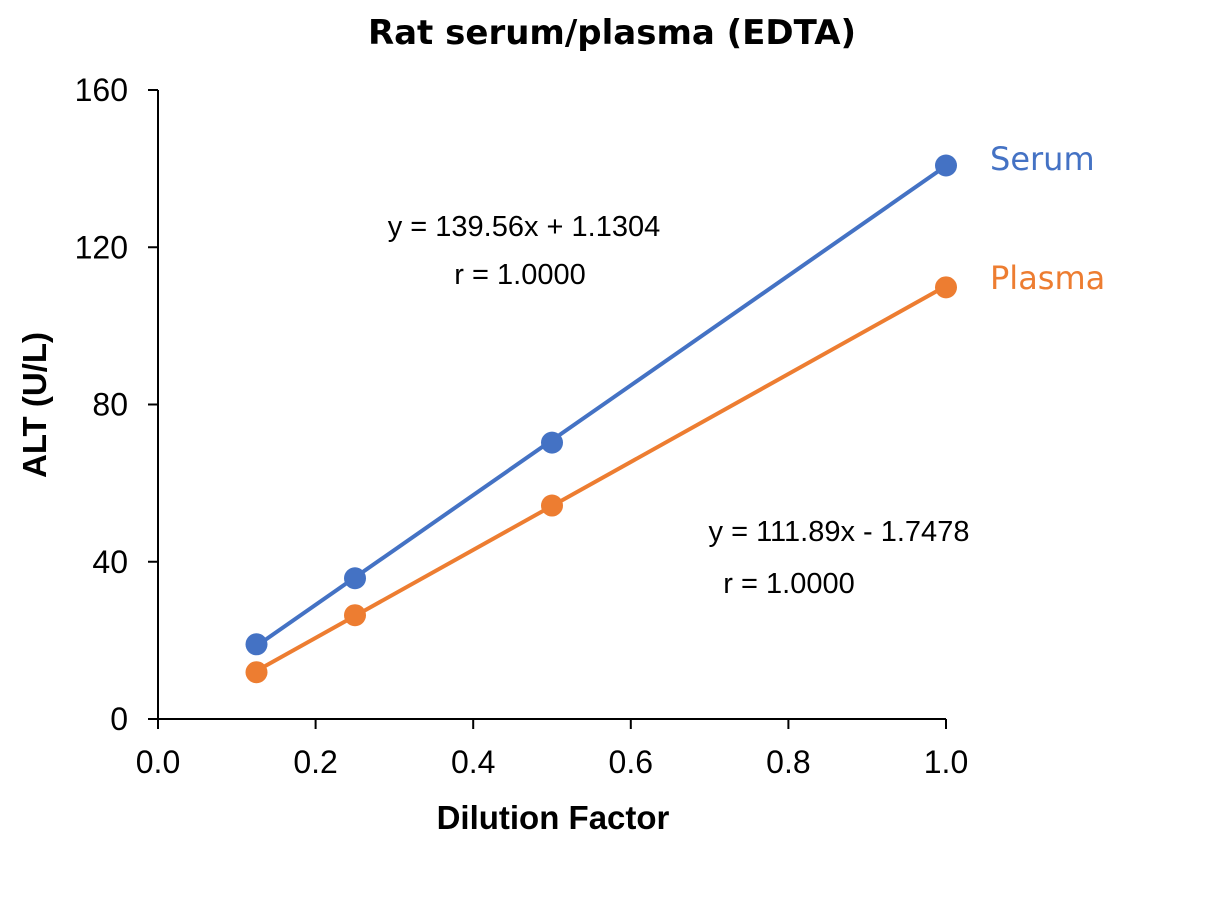  Describe the element at coordinates (612, 33) in the screenshot. I see `chart-title: Rat serum/plasma (EDTA)` at that location.